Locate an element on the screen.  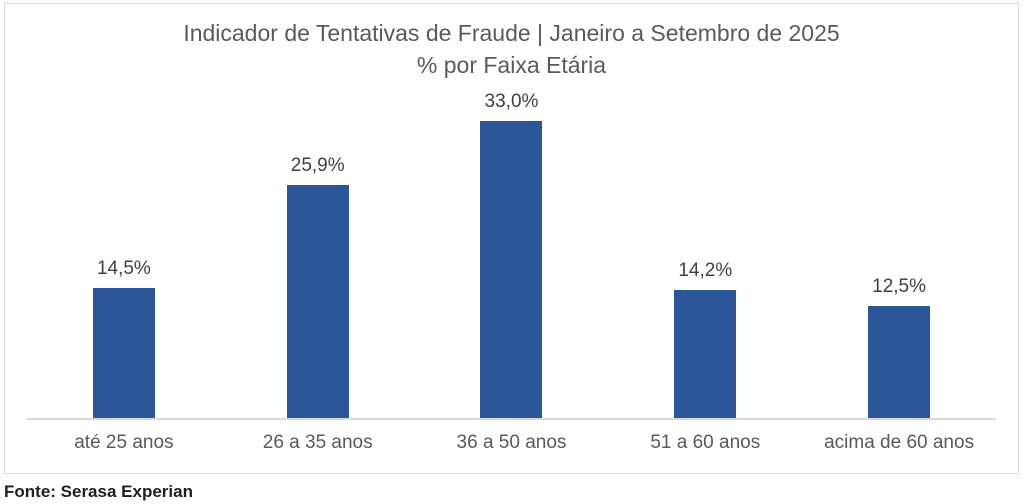
category-label-51-a-60-anos: 51 a 60 anos is located at coordinates (705, 442).